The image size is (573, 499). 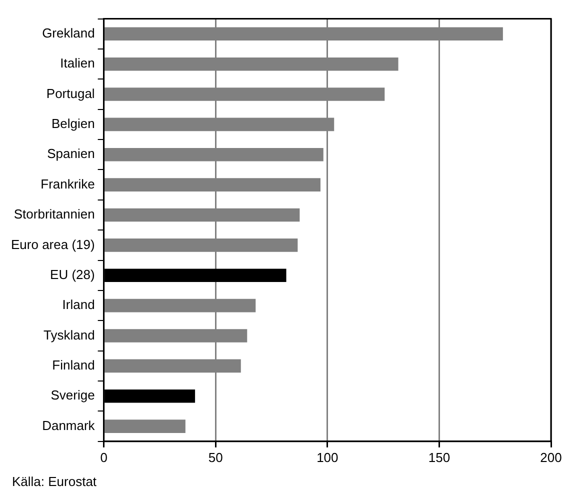 I want to click on y-tick-label: Belgien, so click(x=73, y=124).